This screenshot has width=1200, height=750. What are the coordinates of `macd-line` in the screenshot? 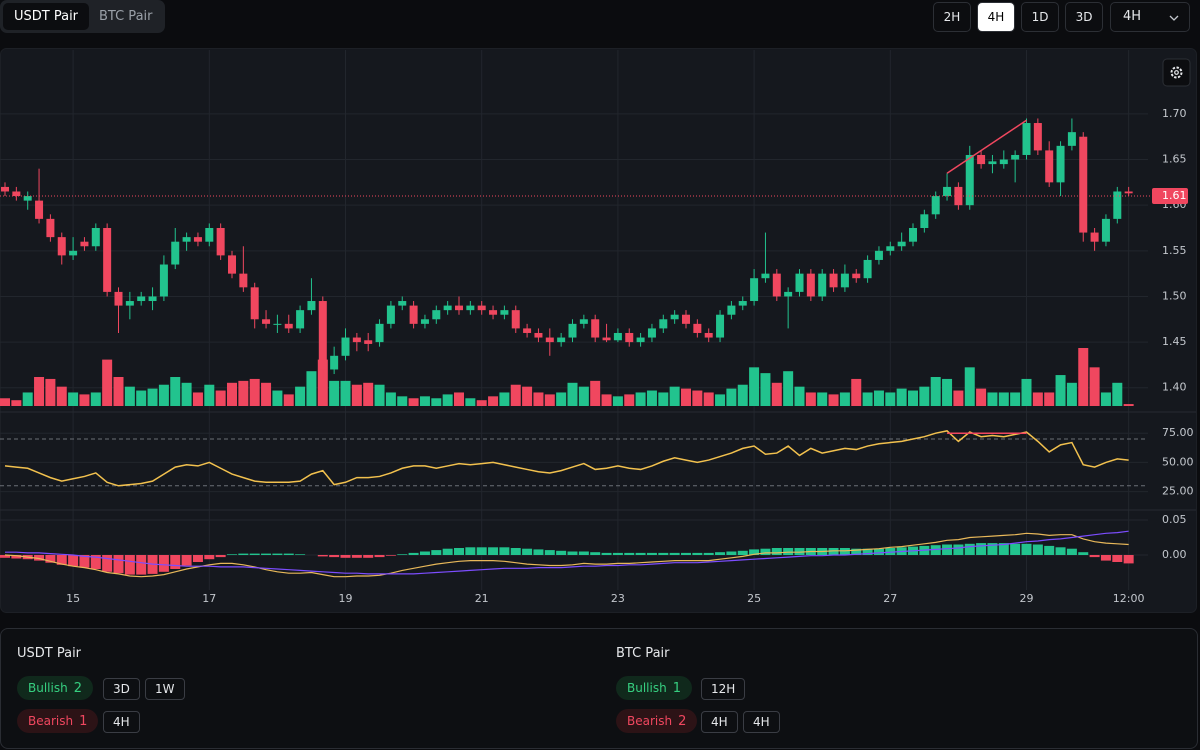 It's located at (567, 552).